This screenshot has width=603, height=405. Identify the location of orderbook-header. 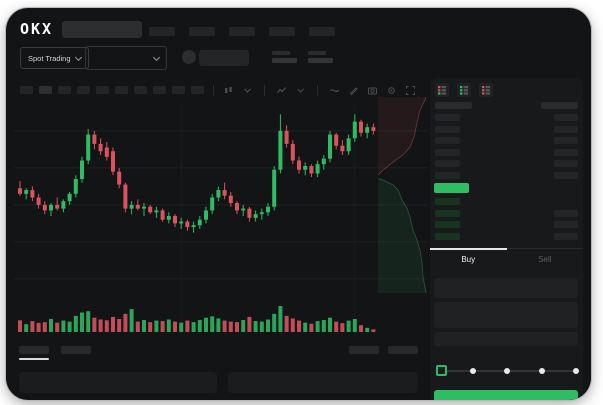
(506, 105).